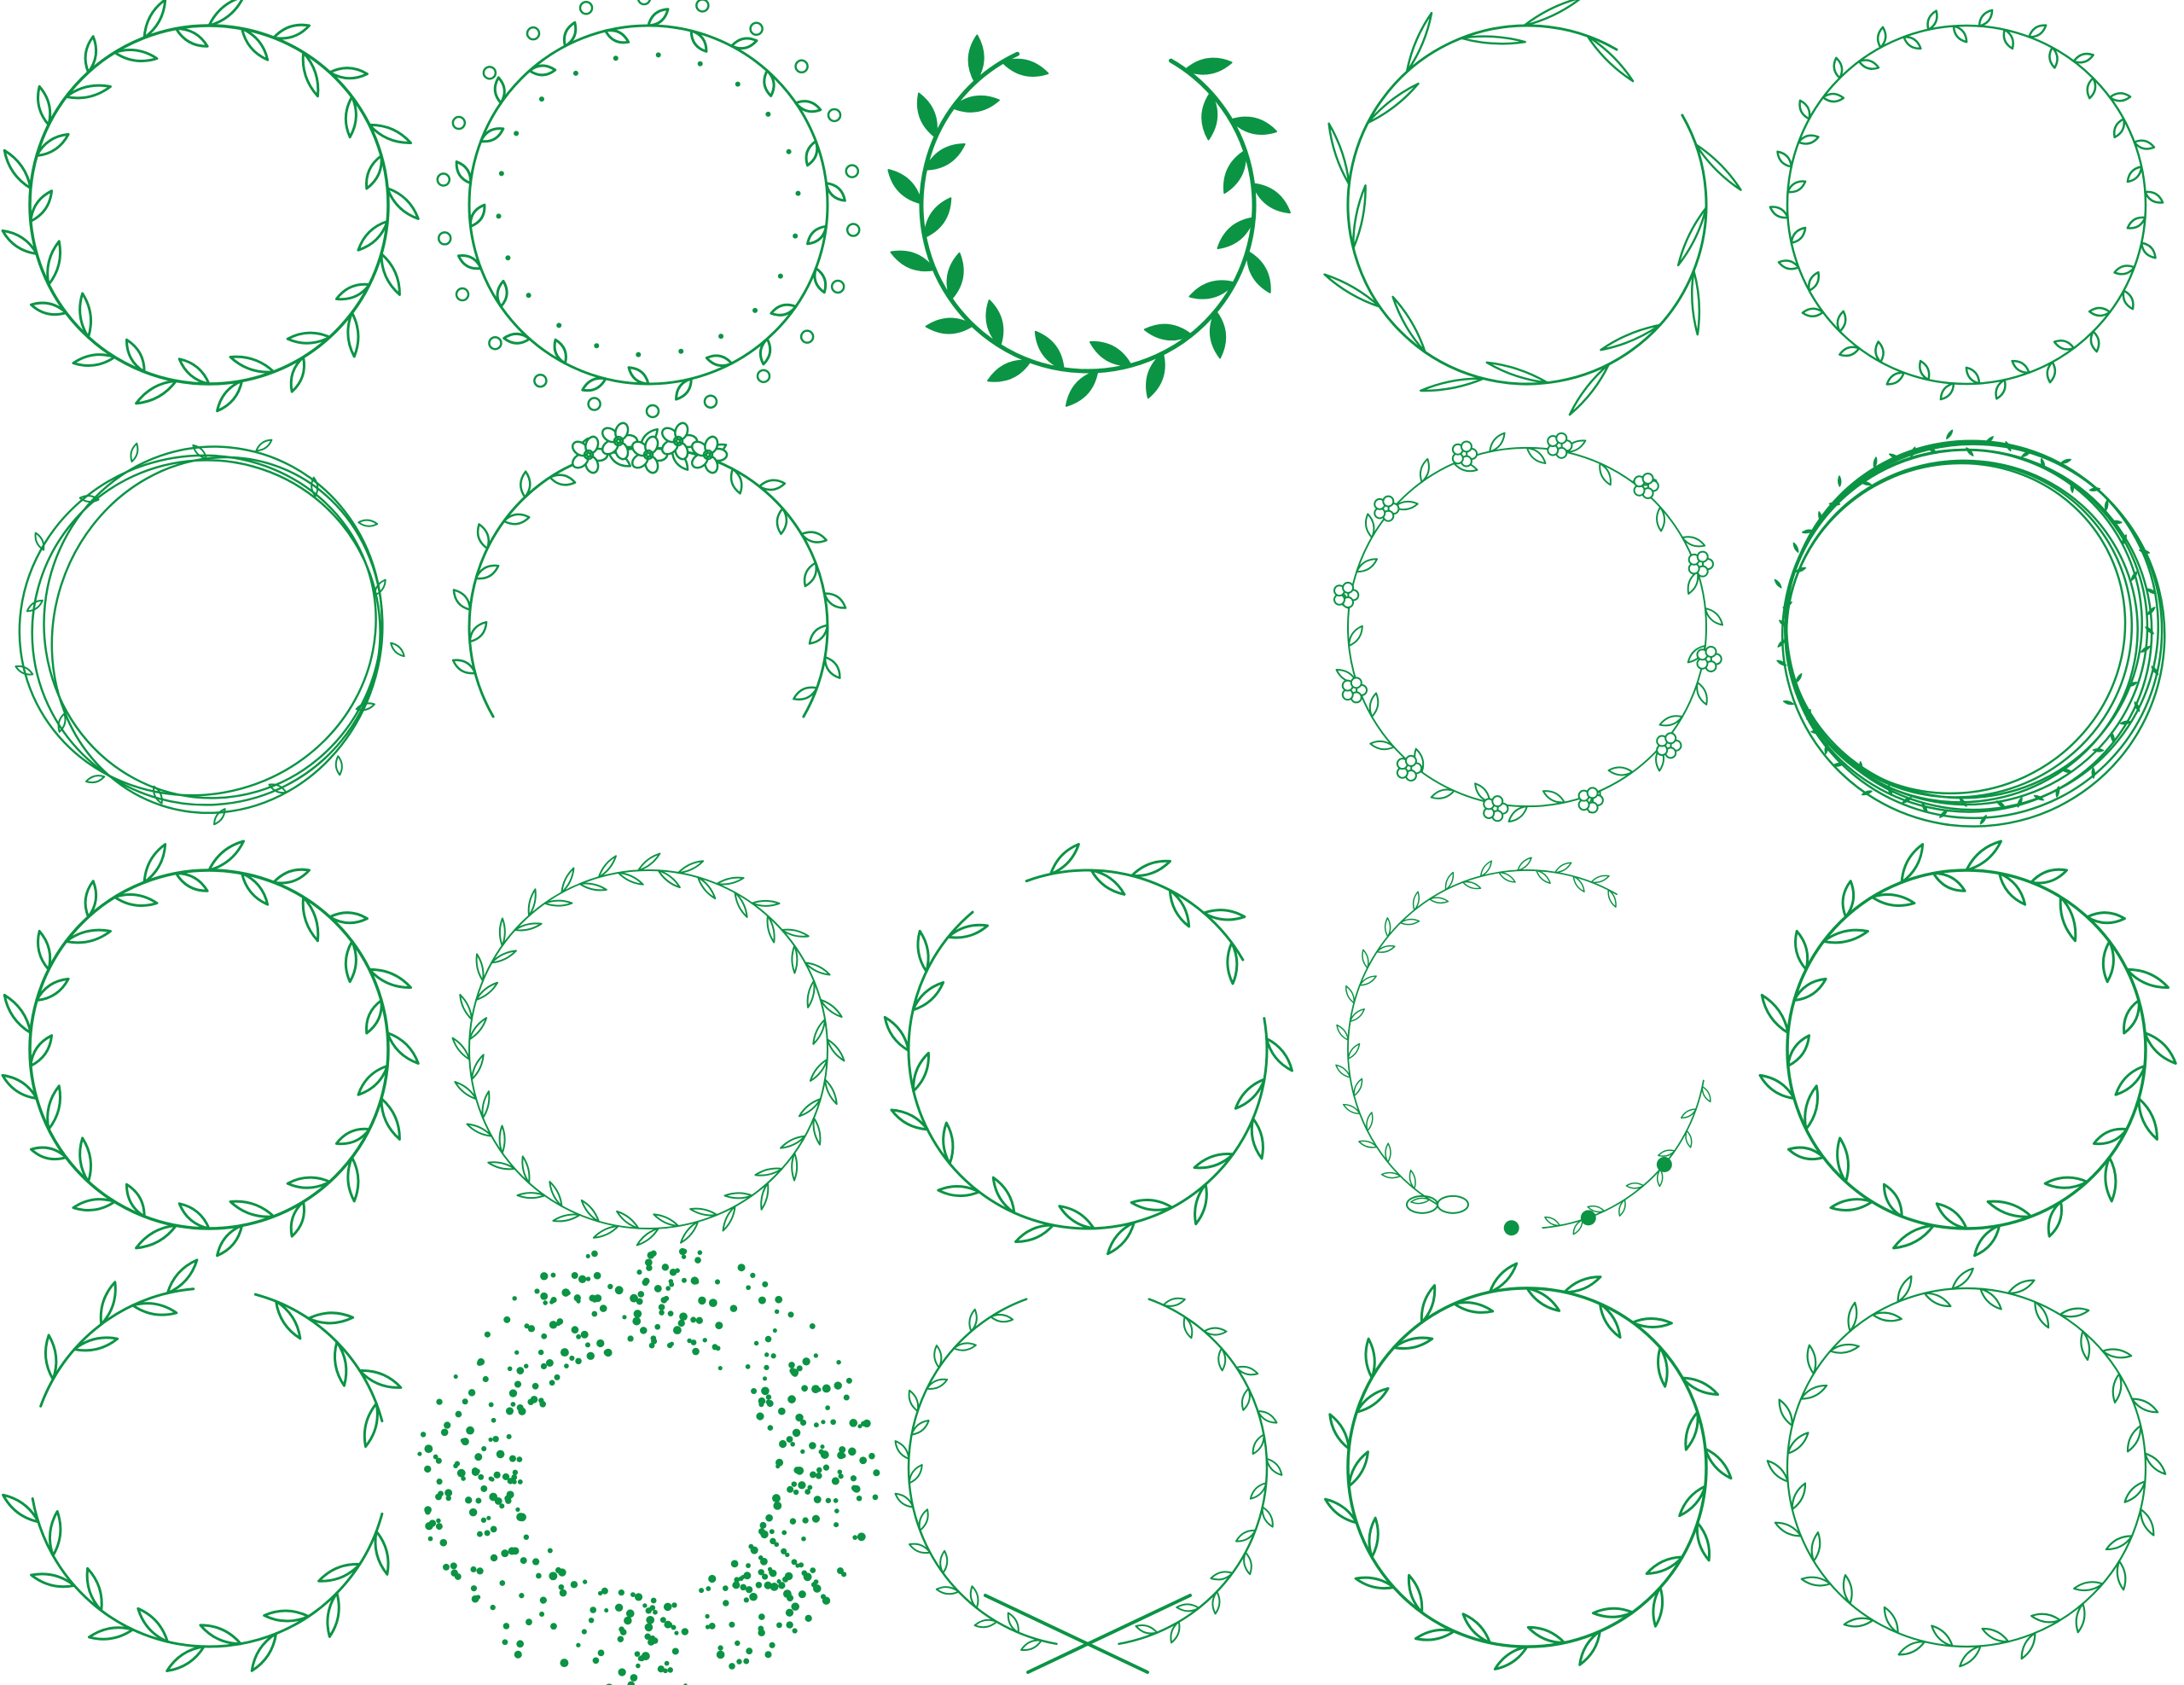 The width and height of the screenshot is (2184, 1685). What do you see at coordinates (202, 1465) in the screenshot?
I see `wreath-broken-leaf-ring` at bounding box center [202, 1465].